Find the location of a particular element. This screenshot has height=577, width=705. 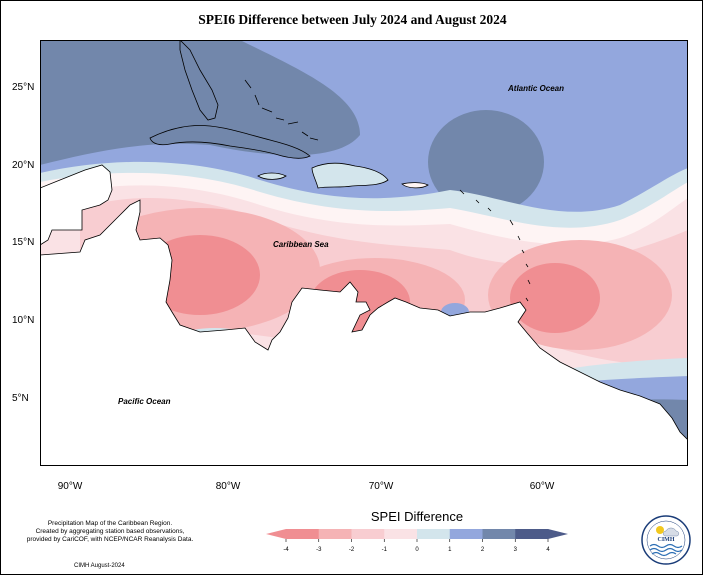

lon-label-70w: 70°W is located at coordinates (381, 486).